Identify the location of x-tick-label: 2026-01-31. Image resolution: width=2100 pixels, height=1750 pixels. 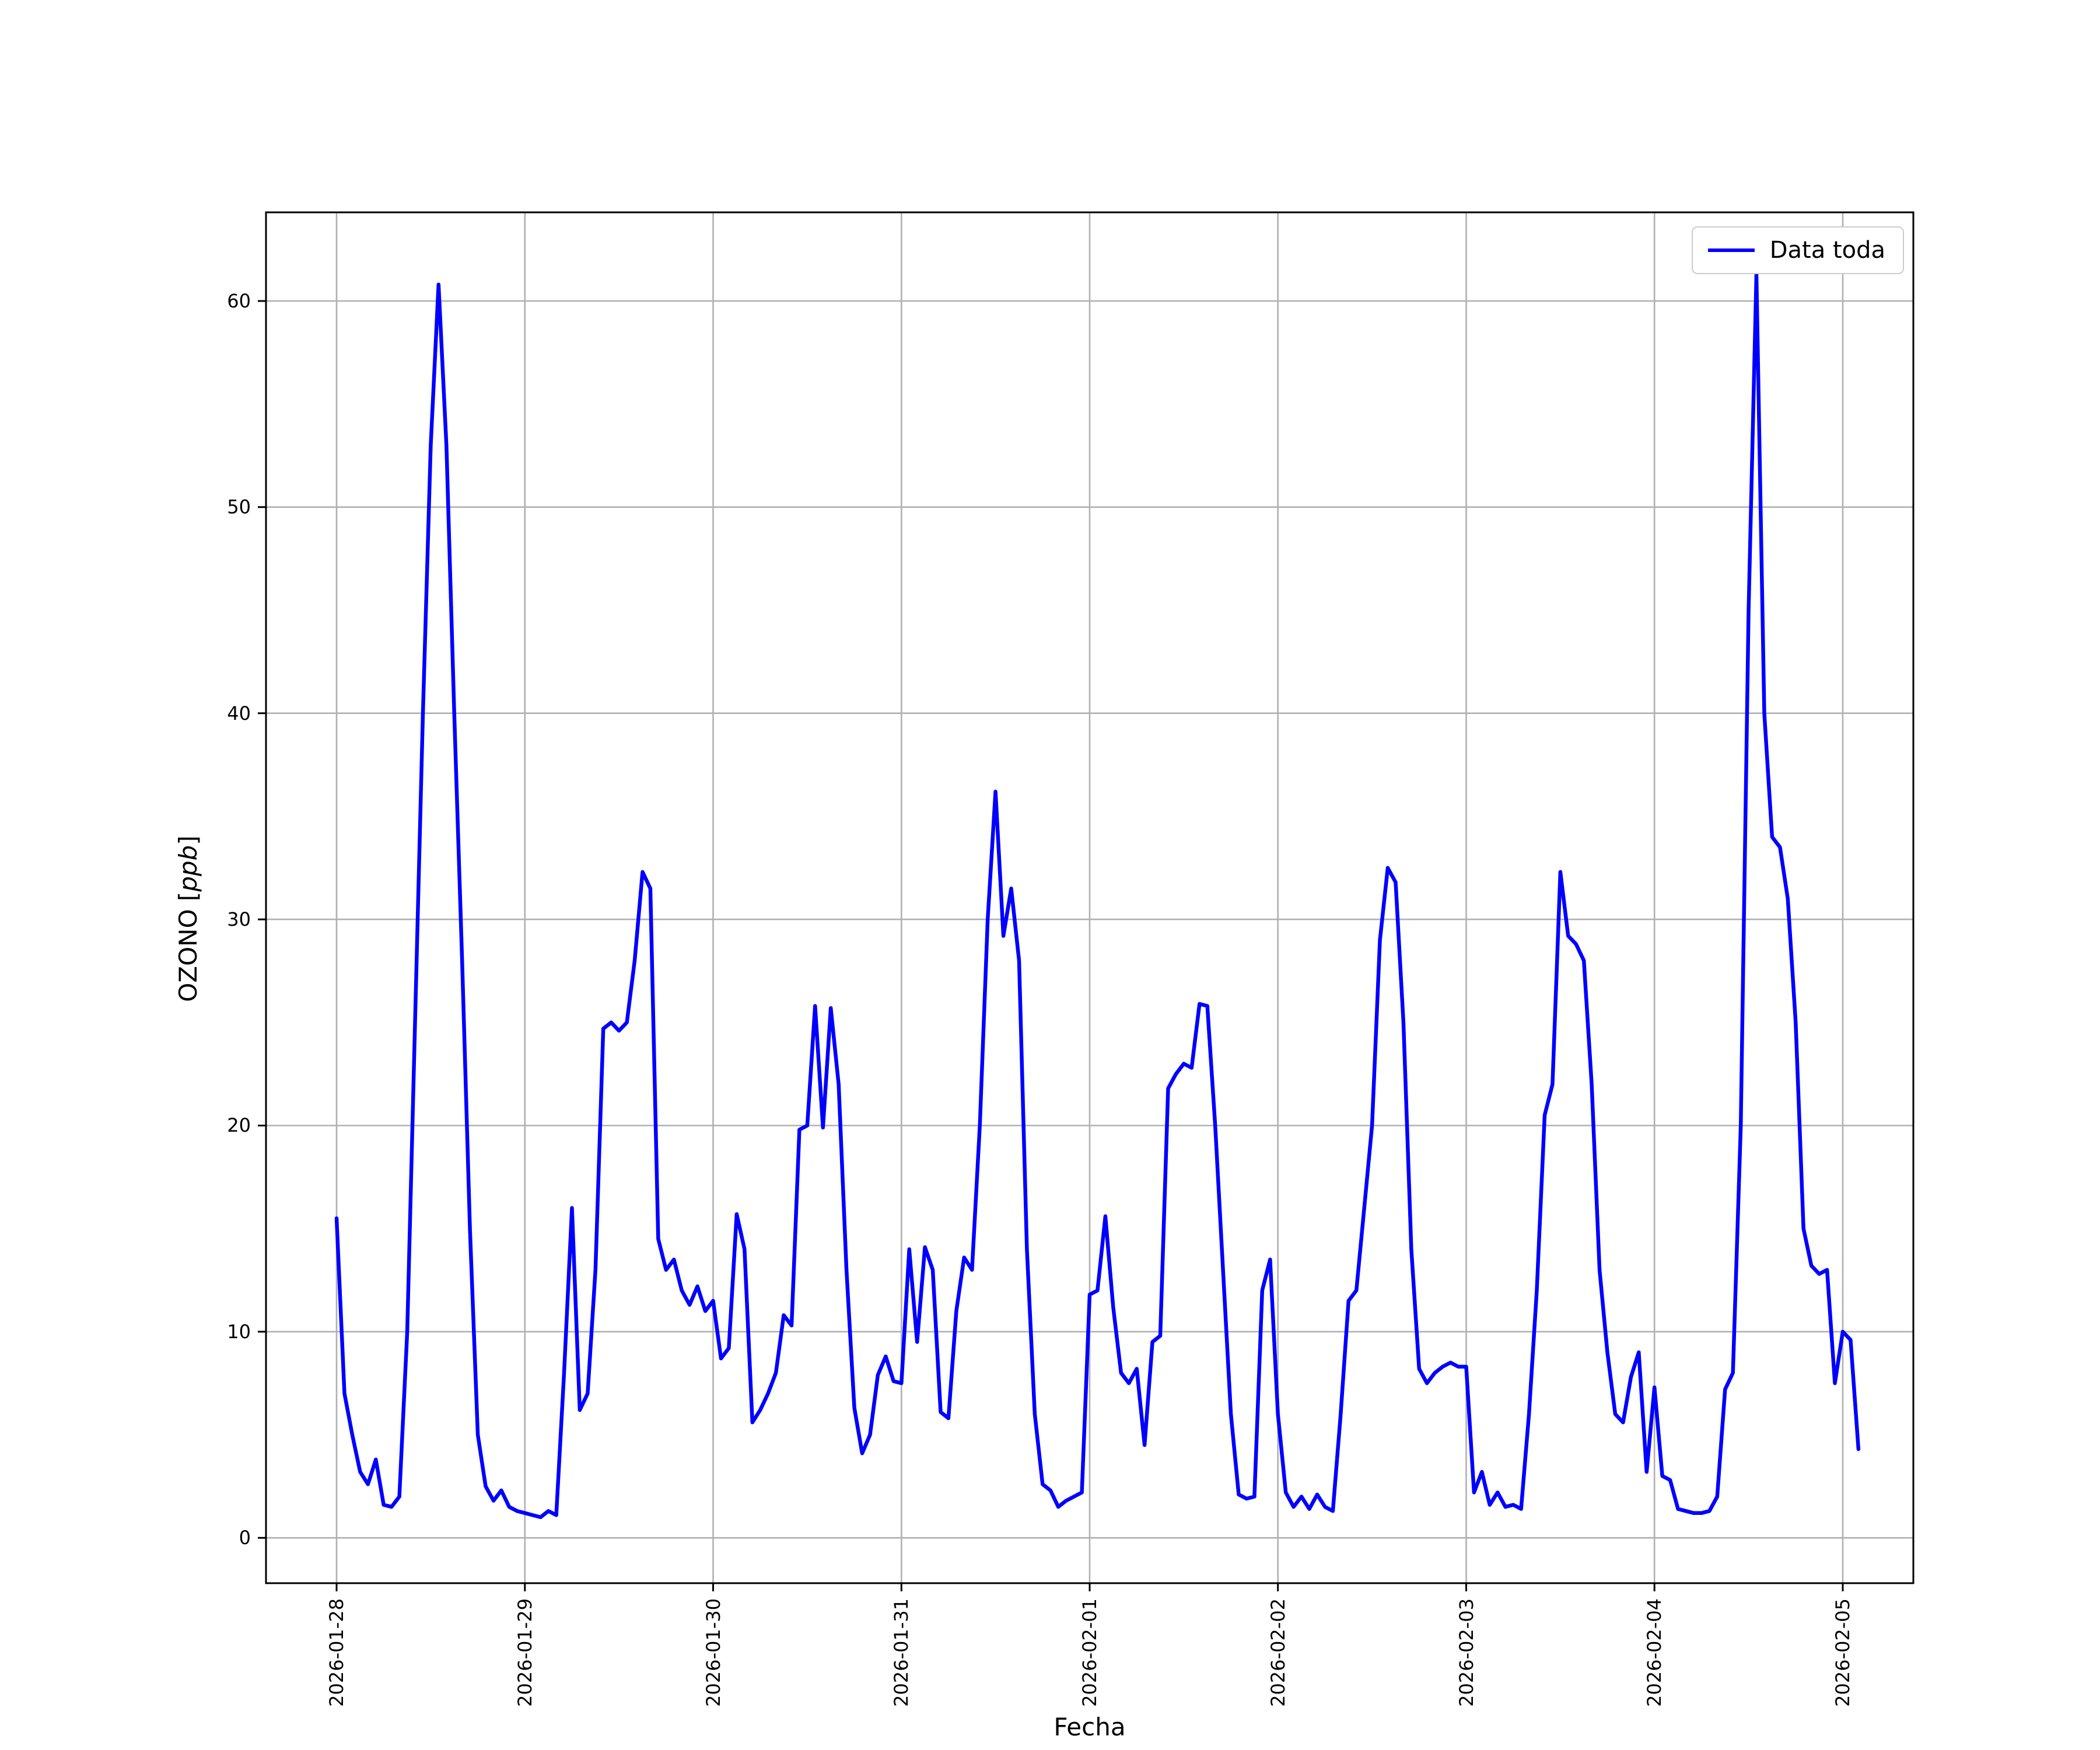
(901, 1652).